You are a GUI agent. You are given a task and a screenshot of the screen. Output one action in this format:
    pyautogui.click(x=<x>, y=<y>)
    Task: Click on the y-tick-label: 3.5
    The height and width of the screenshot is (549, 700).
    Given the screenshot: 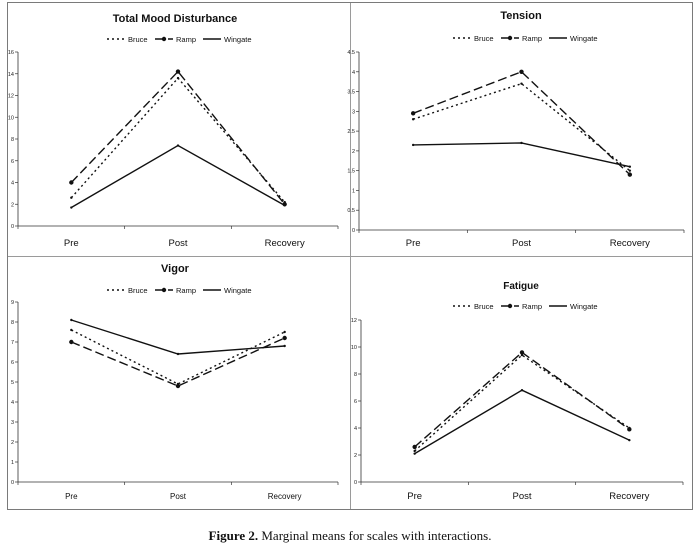 What is the action you would take?
    pyautogui.click(x=351, y=93)
    